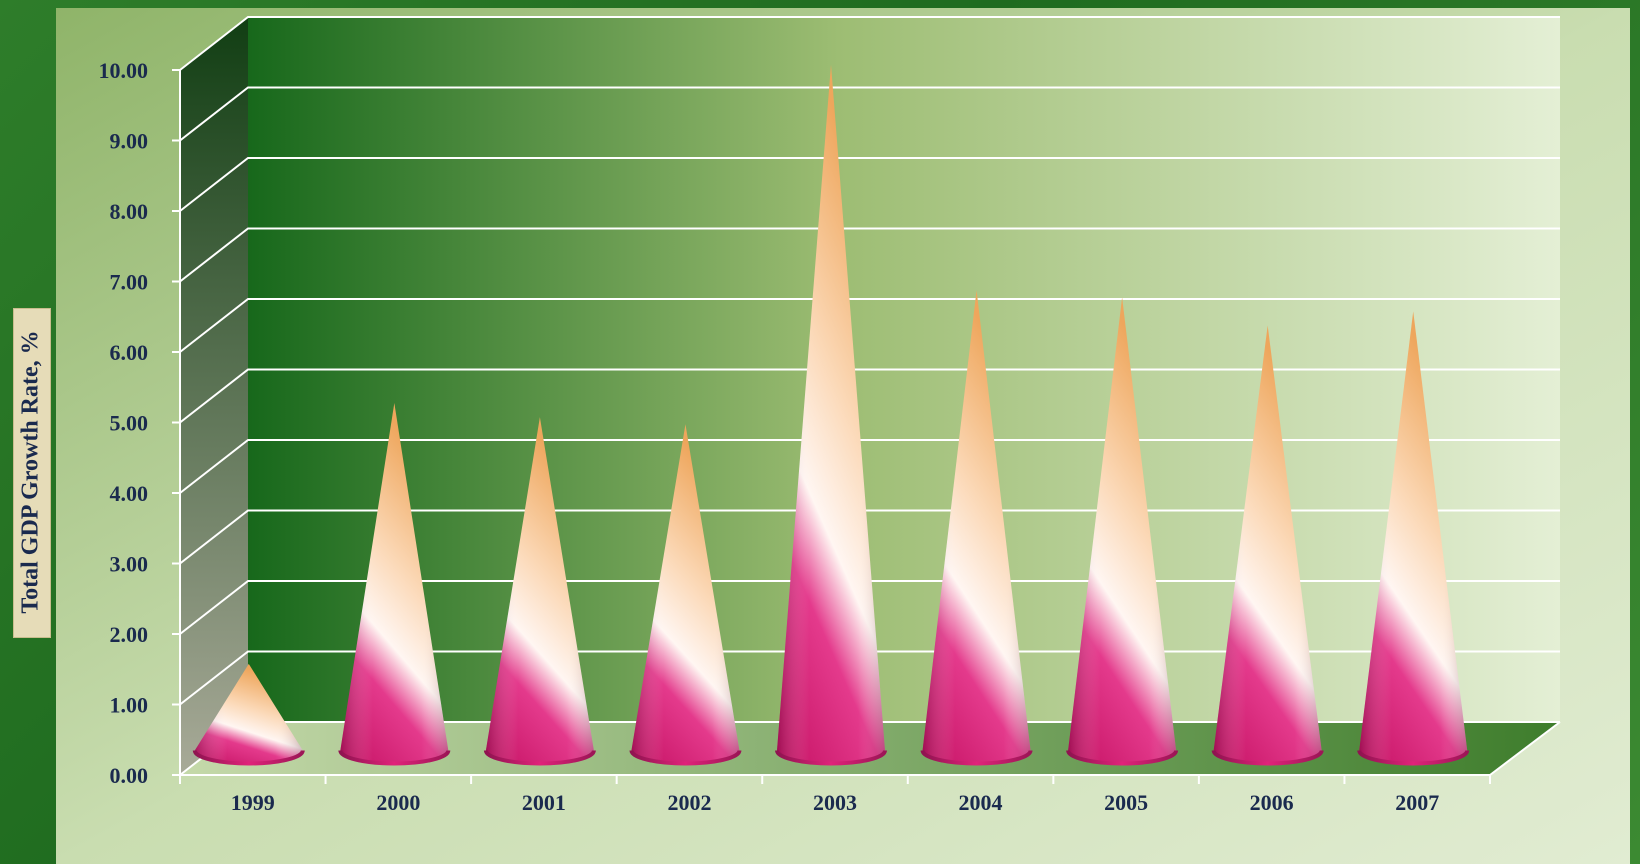  Describe the element at coordinates (253, 802) in the screenshot. I see `x-tick-label: 1999` at that location.